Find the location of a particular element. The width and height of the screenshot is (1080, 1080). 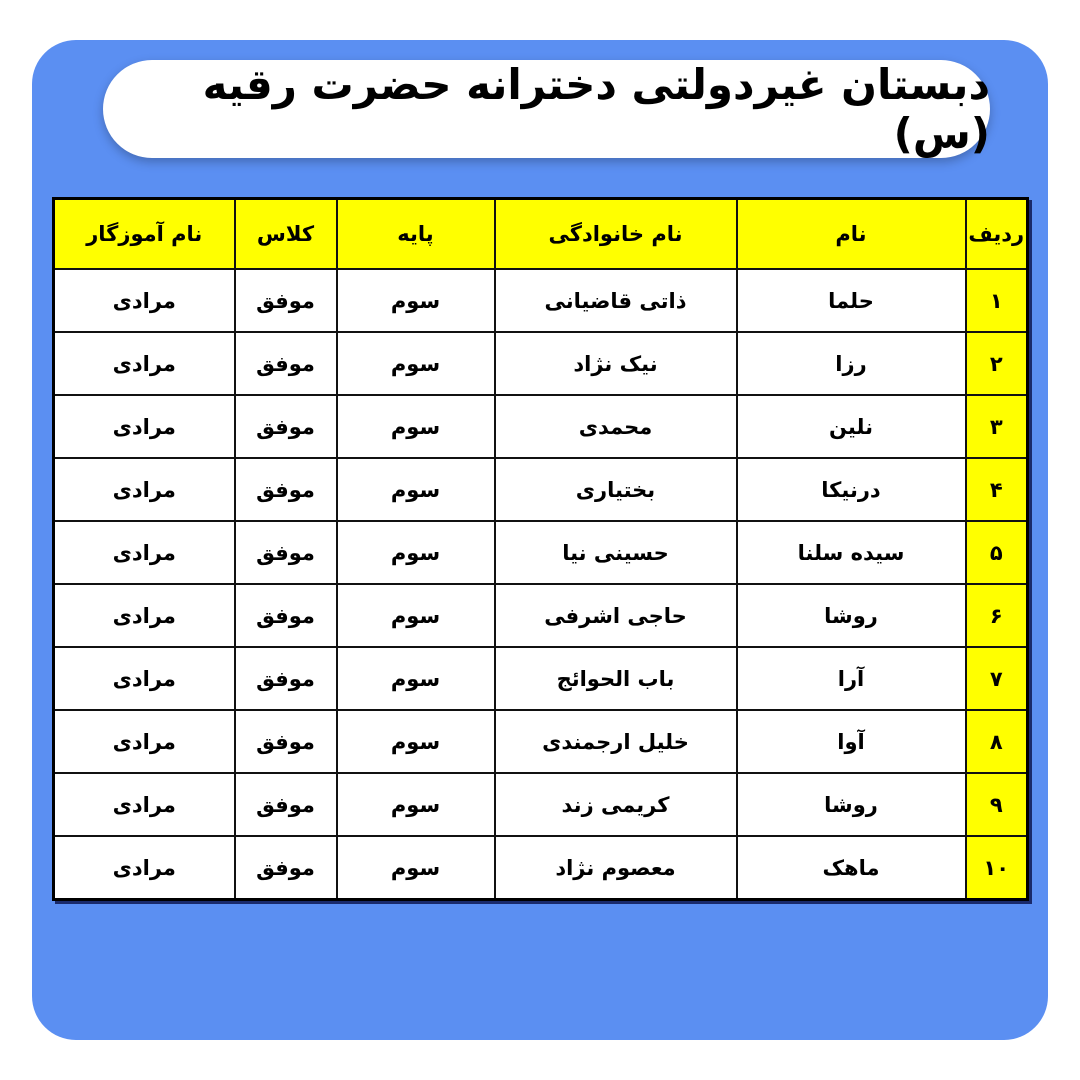

table-row: ۴ درنیکا بختیاری سوم موفق مرادی is located at coordinates (540, 489).